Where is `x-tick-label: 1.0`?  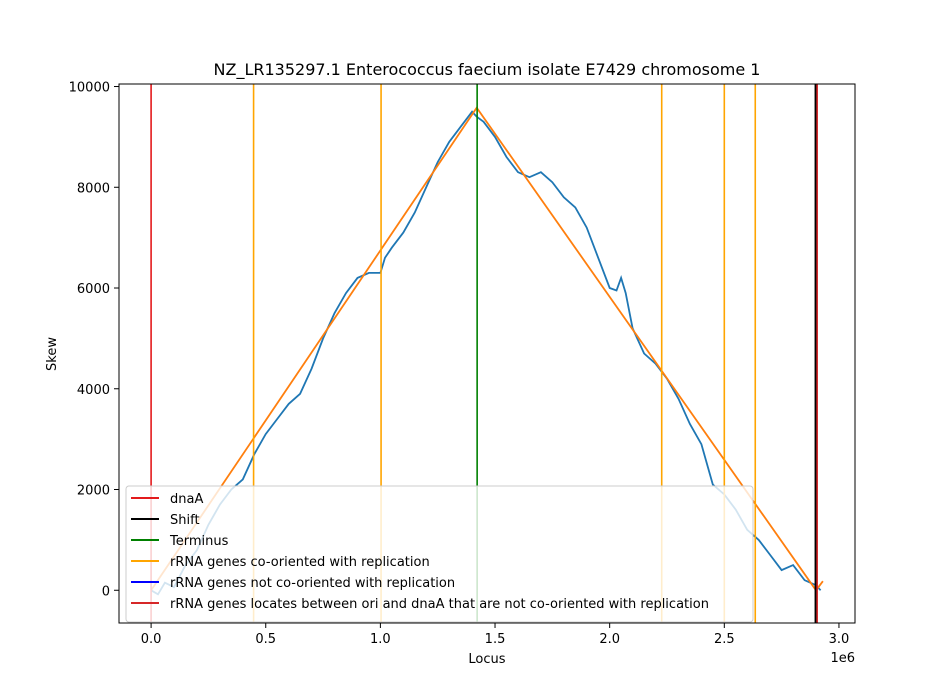 x-tick-label: 1.0 is located at coordinates (380, 639).